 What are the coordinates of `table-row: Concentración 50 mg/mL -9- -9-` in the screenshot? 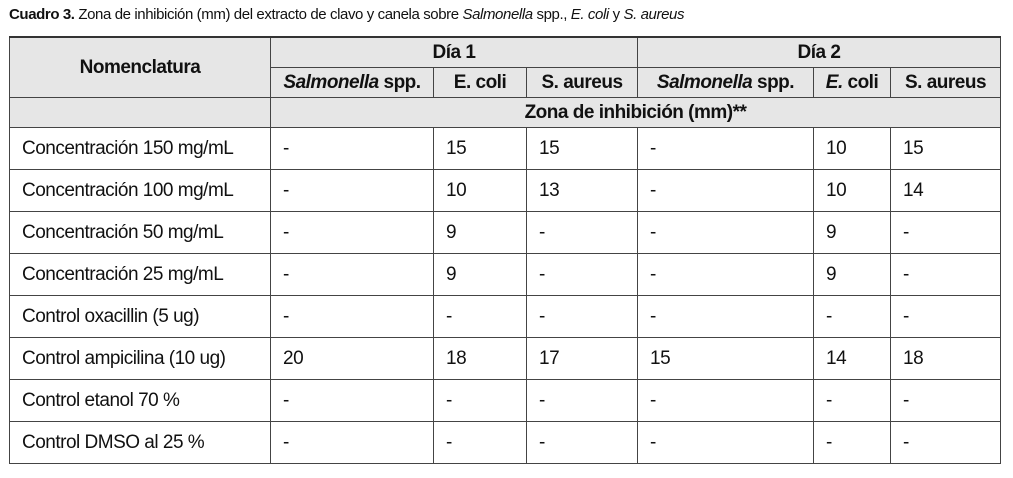 It's located at (505, 232).